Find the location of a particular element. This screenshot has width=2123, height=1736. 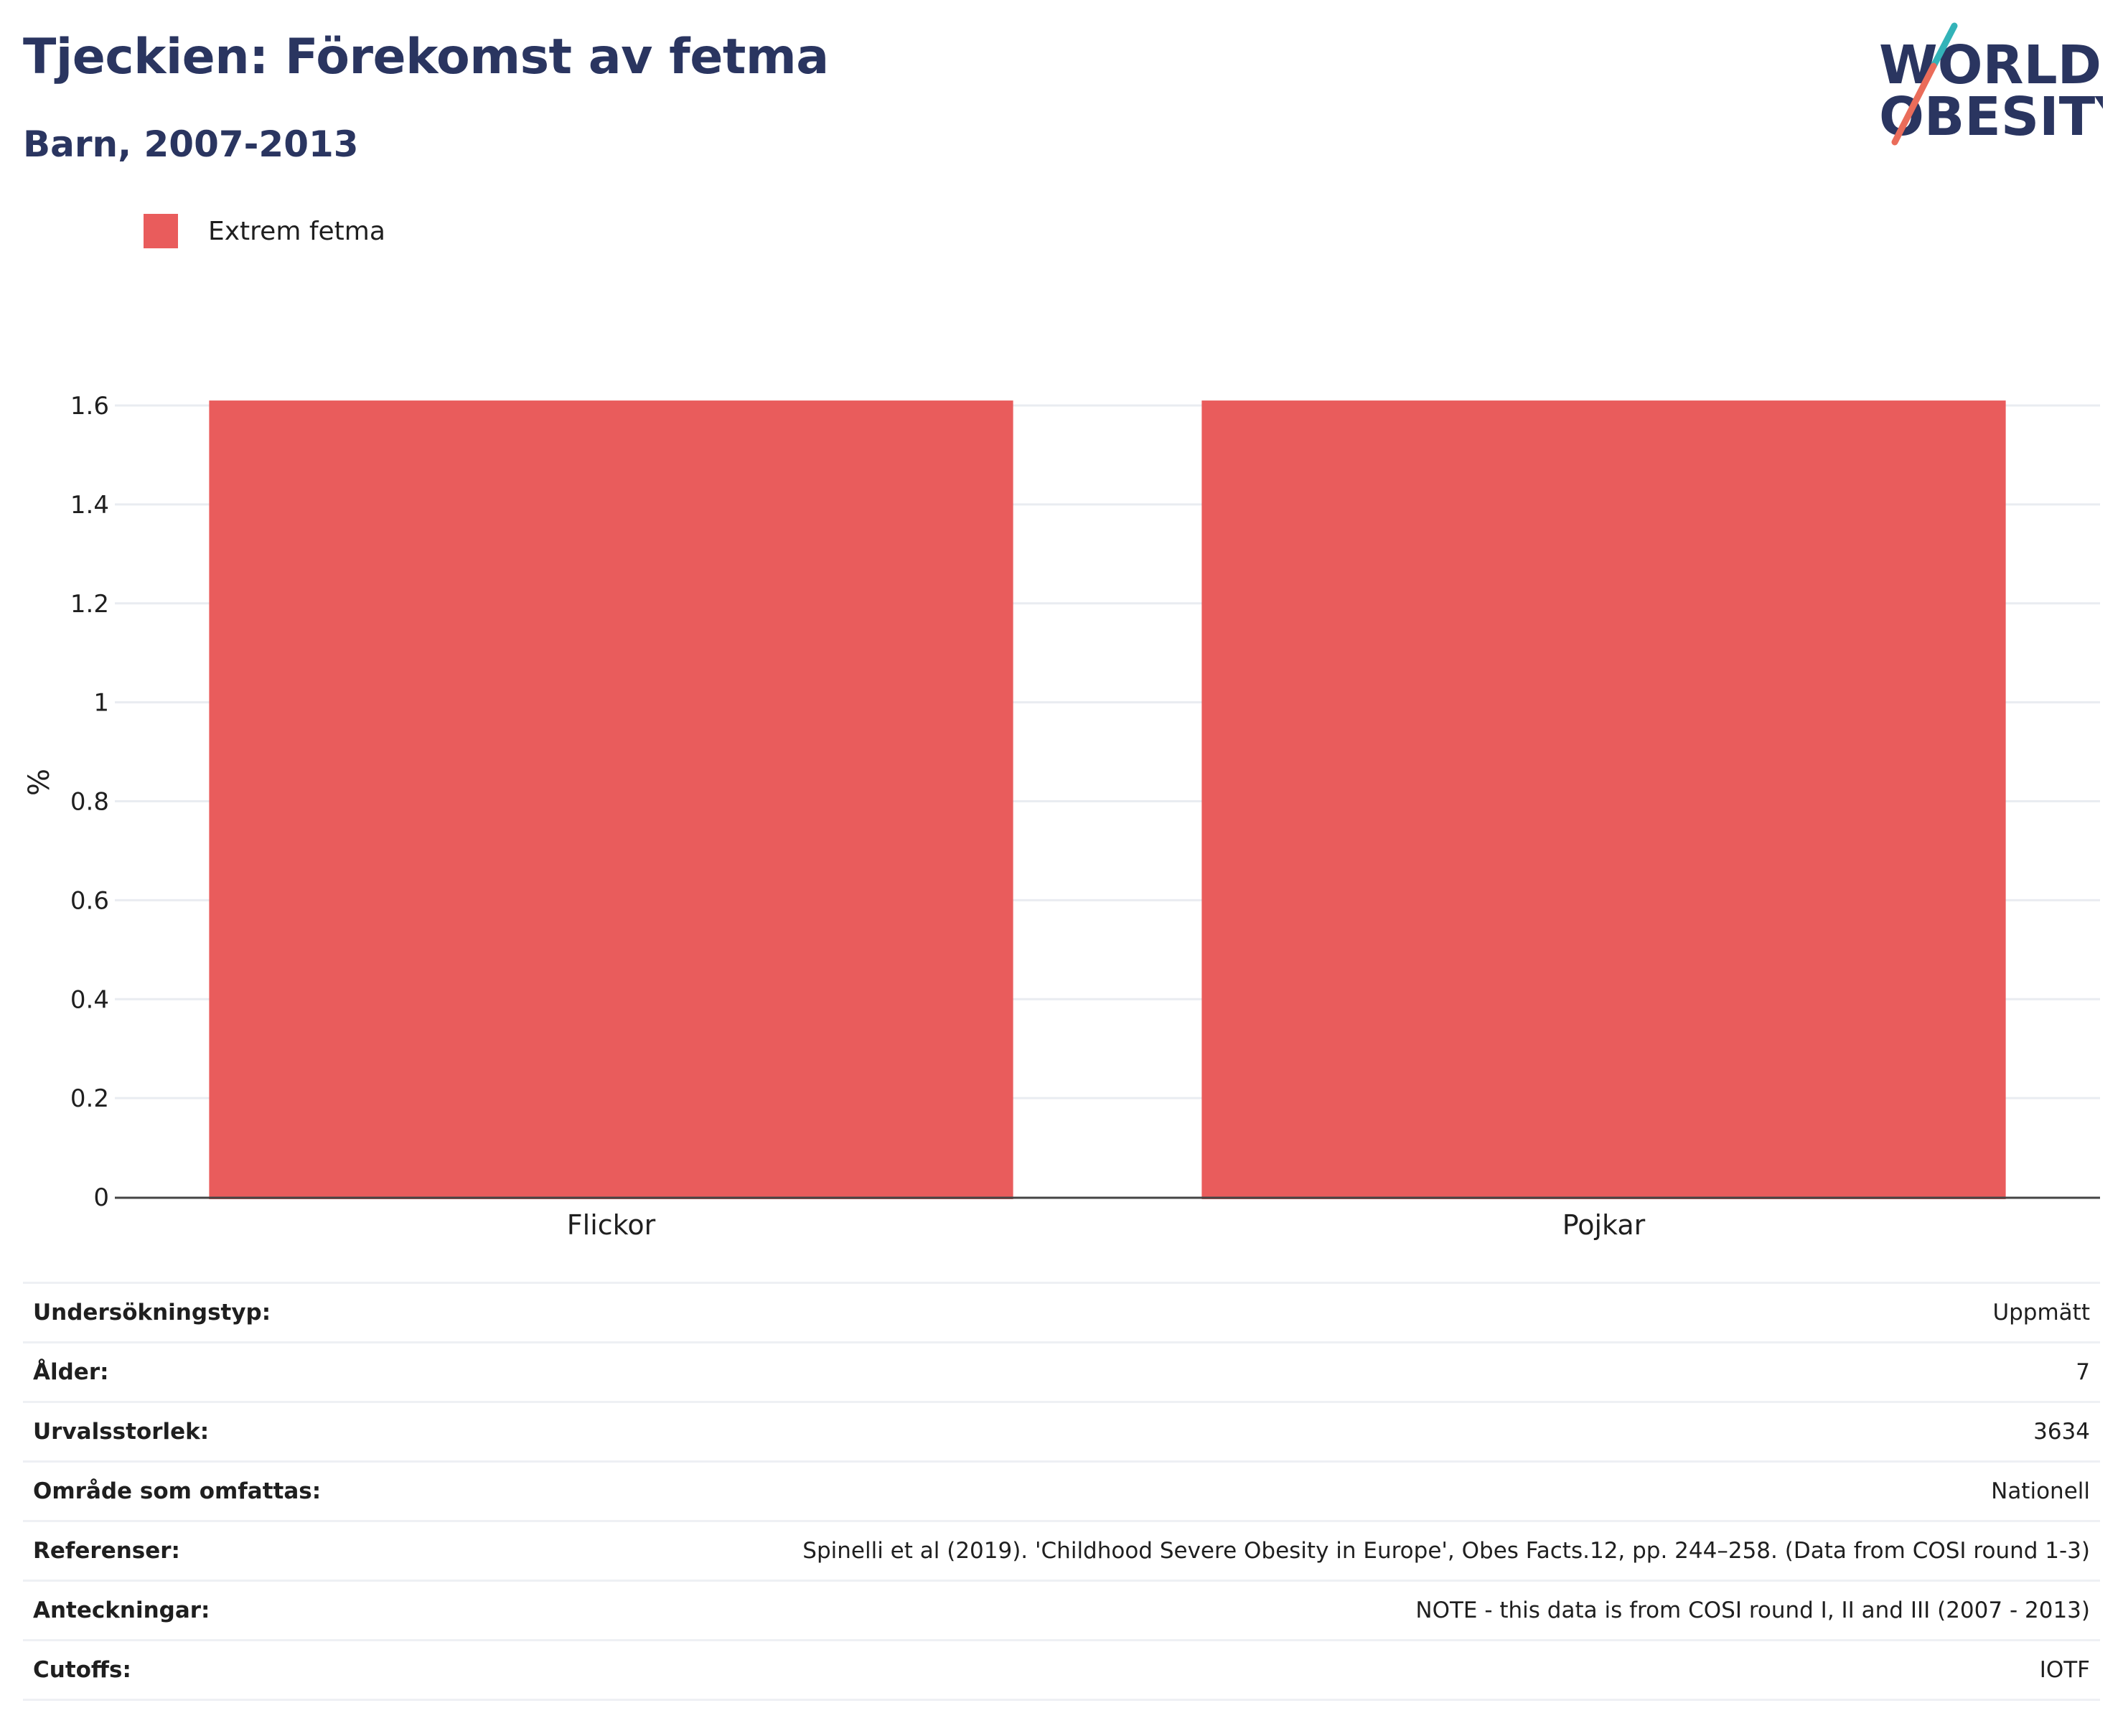

x-tick-label: Pojkar is located at coordinates (1604, 1225).